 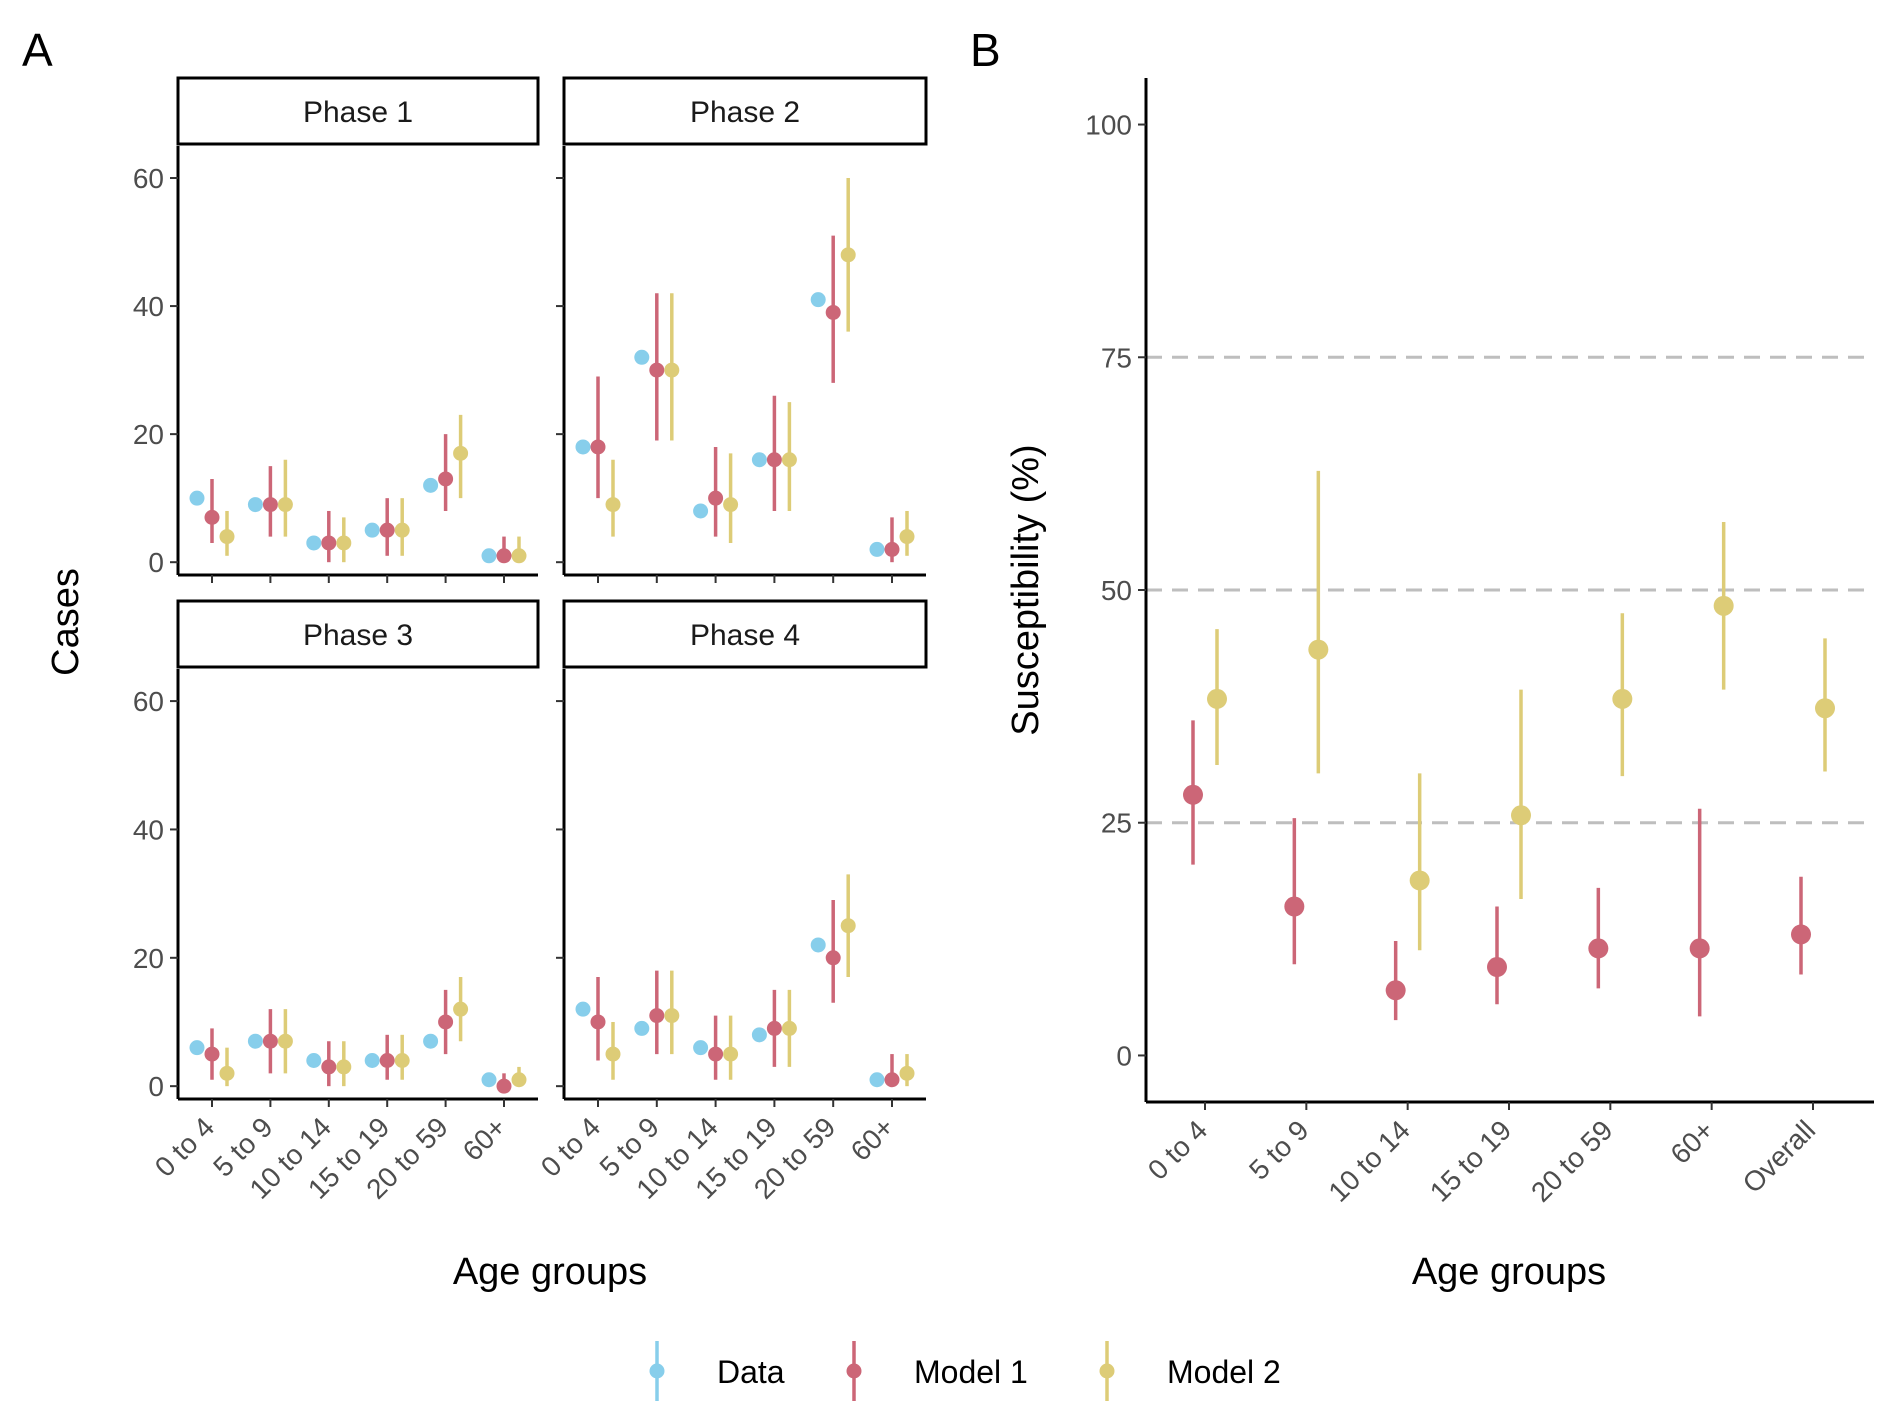 I want to click on panel-a-y-axis-title: Cases, so click(x=66, y=622).